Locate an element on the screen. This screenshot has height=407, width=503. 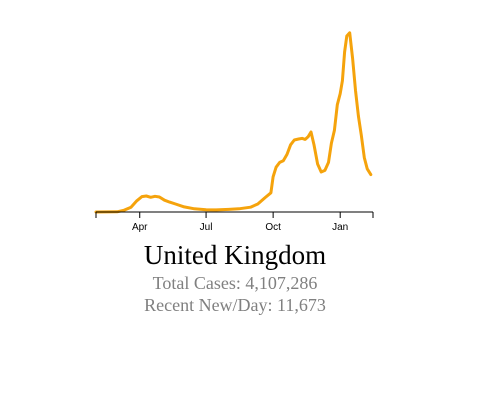
country-title: United Kingdom is located at coordinates (235, 255).